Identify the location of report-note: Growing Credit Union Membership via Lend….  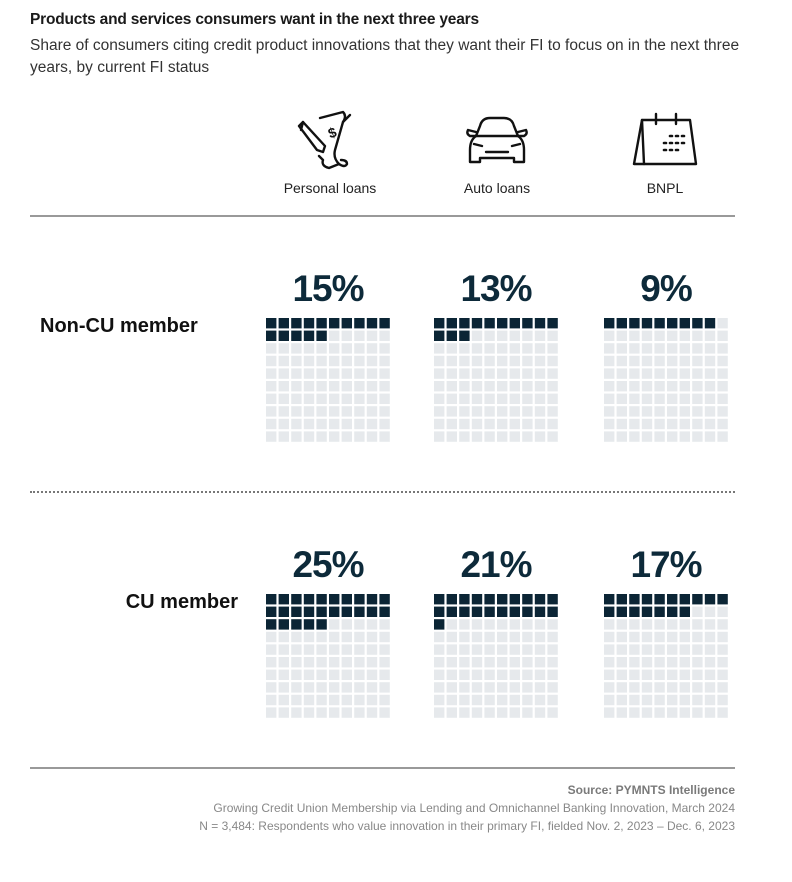
(474, 808).